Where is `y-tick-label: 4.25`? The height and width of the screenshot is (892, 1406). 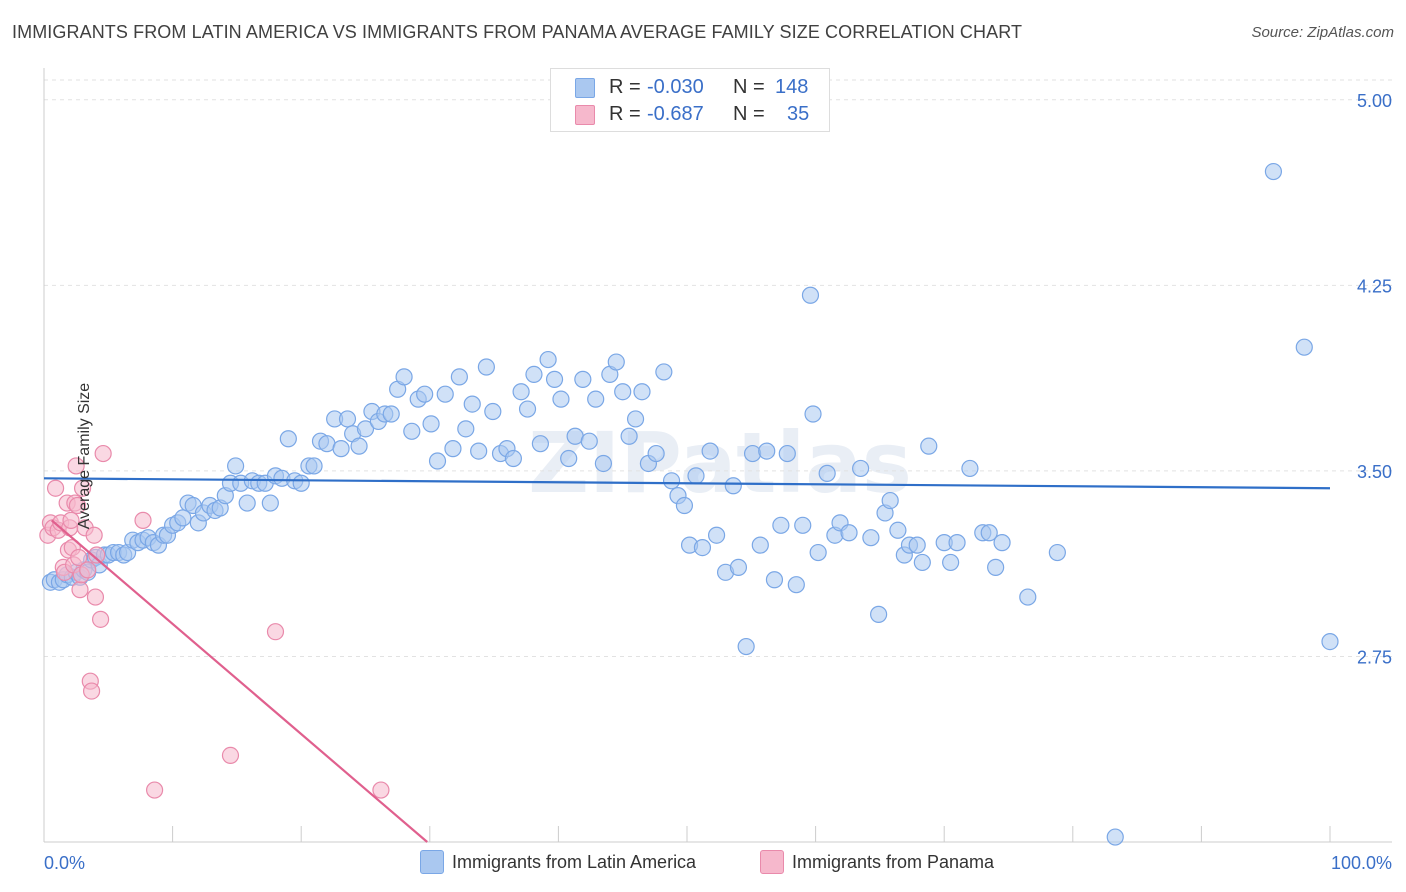 y-tick-label: 4.25 is located at coordinates (1374, 286).